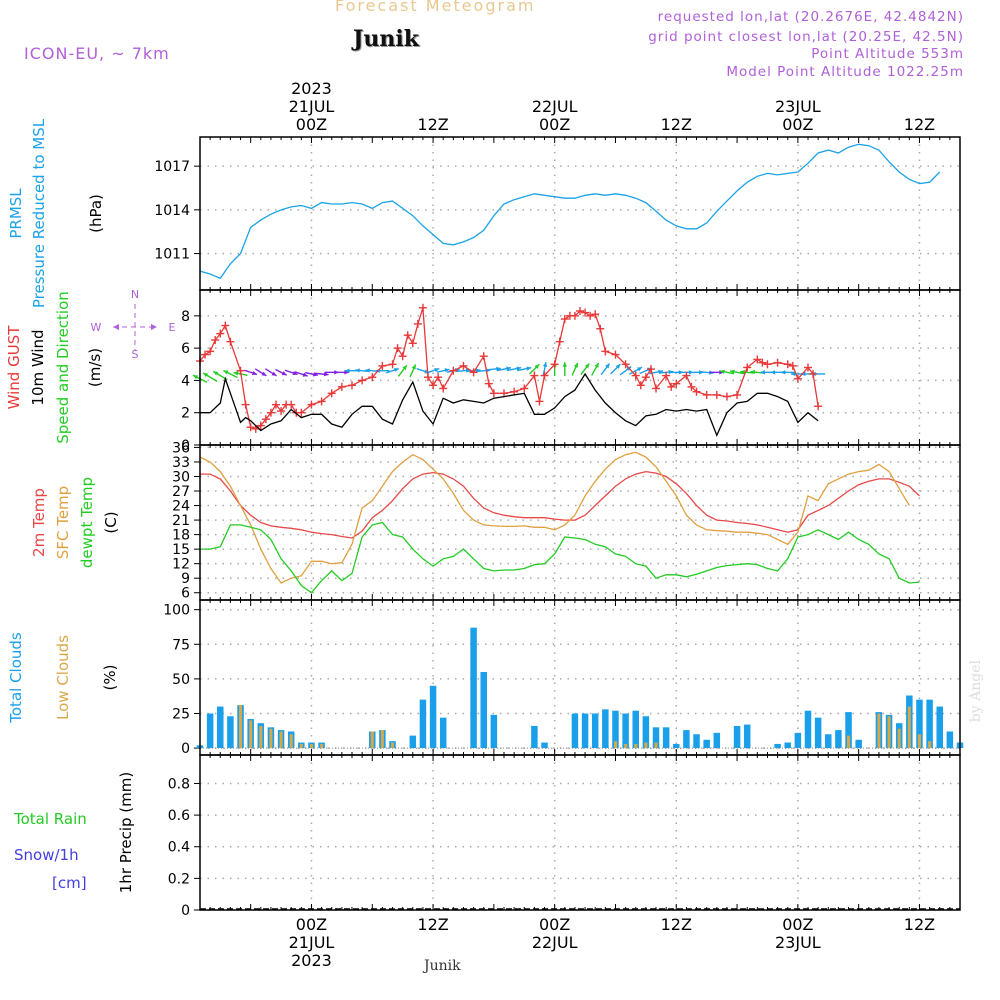 The image size is (1000, 1000). Describe the element at coordinates (154, 327) in the screenshot. I see `compass-east-arrow` at that location.